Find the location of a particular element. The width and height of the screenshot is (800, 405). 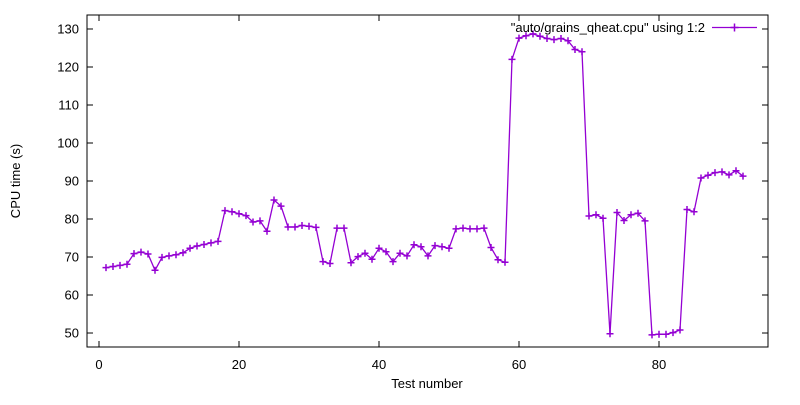

legend-plus-marker is located at coordinates (734, 27).